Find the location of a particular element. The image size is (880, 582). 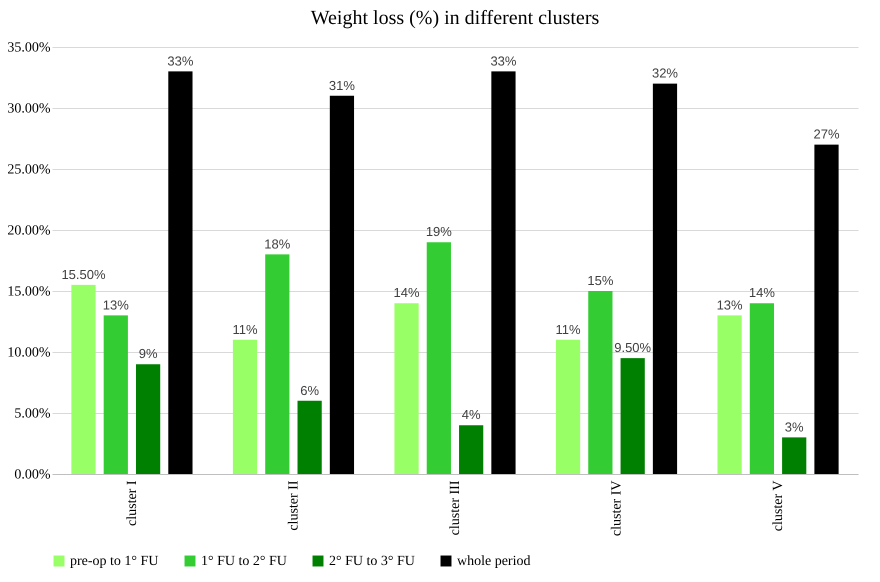

data-label: 9.50% is located at coordinates (633, 348).